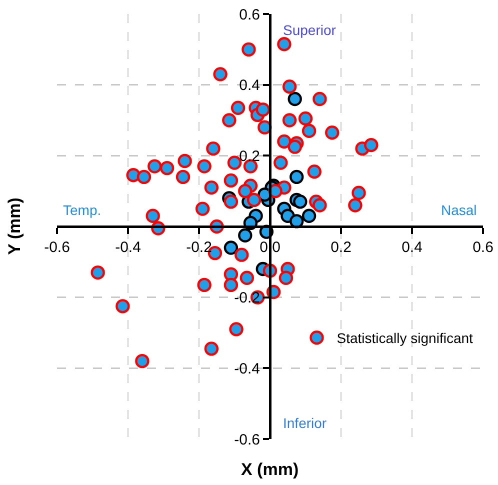  Describe the element at coordinates (249, 156) in the screenshot. I see `y-tick-label: 0.2` at that location.